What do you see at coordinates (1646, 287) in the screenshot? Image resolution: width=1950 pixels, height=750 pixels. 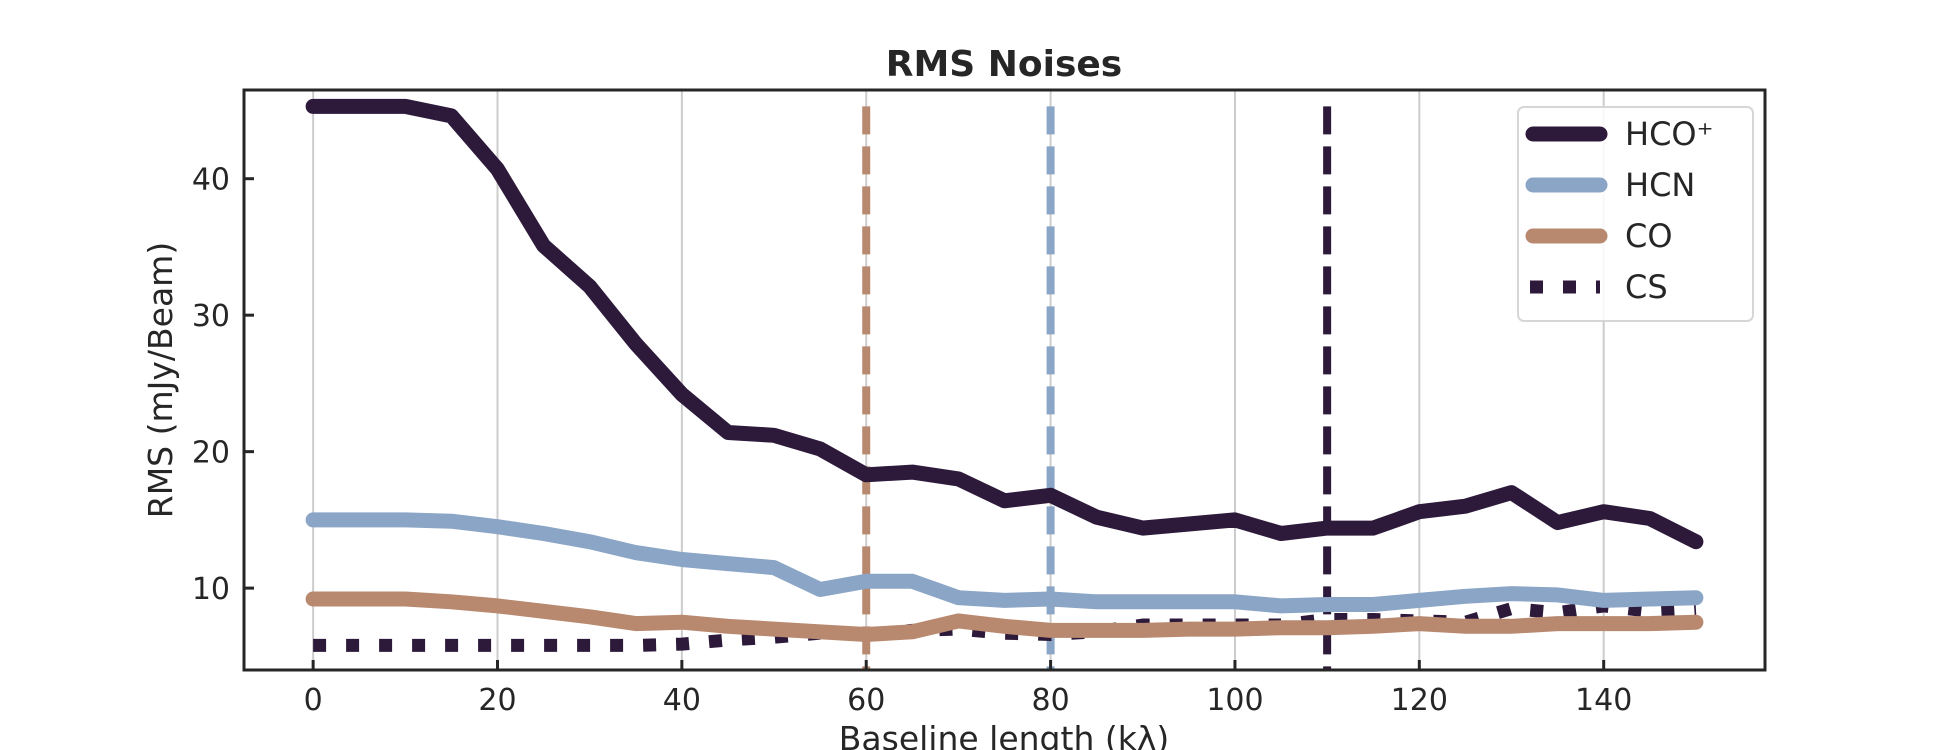 I see `legend-label: CS` at bounding box center [1646, 287].